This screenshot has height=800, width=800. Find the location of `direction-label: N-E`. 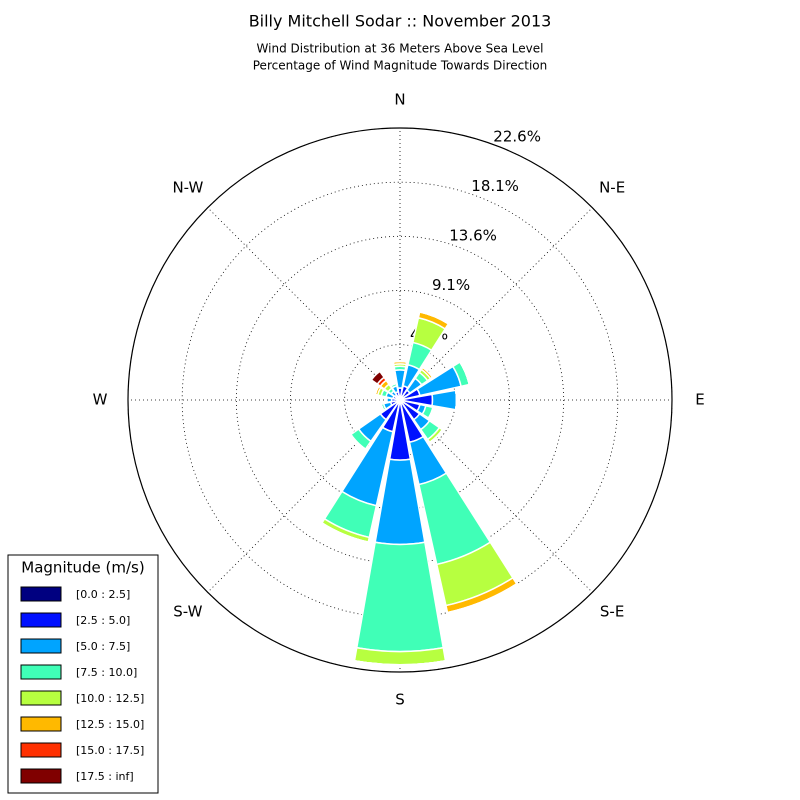

direction-label: N-E is located at coordinates (612, 187).